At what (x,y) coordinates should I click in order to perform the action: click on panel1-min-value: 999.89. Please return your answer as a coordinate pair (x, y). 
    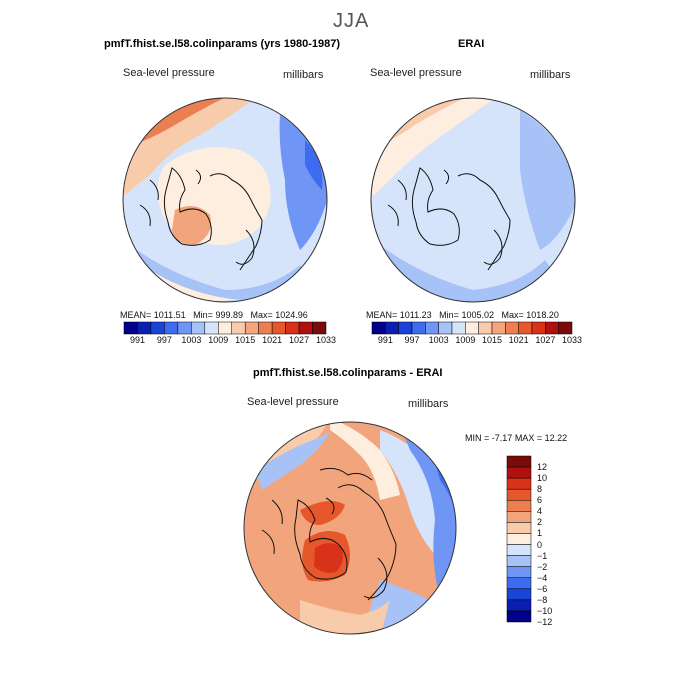
    Looking at the image, I should click on (229, 315).